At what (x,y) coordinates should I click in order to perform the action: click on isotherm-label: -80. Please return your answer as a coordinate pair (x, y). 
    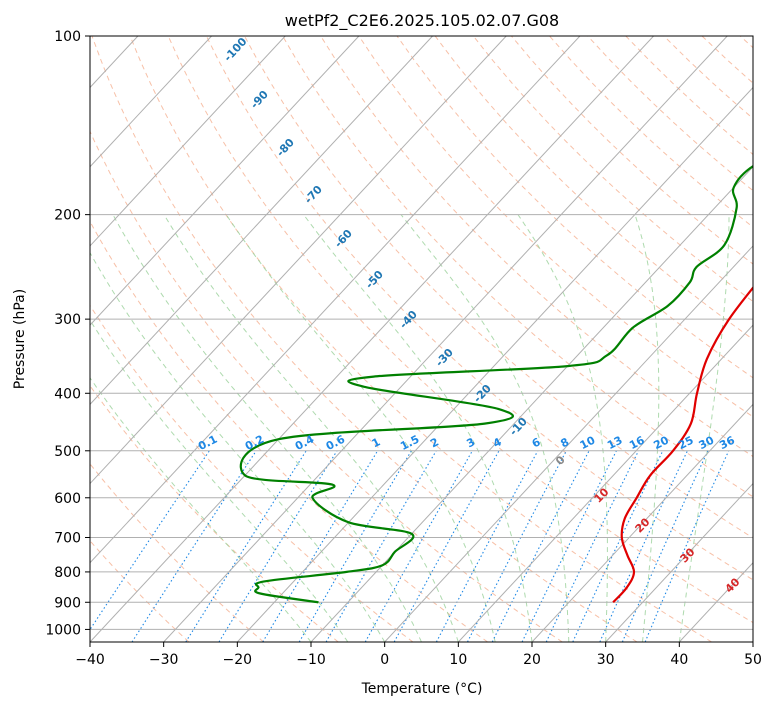
    Looking at the image, I should click on (285, 148).